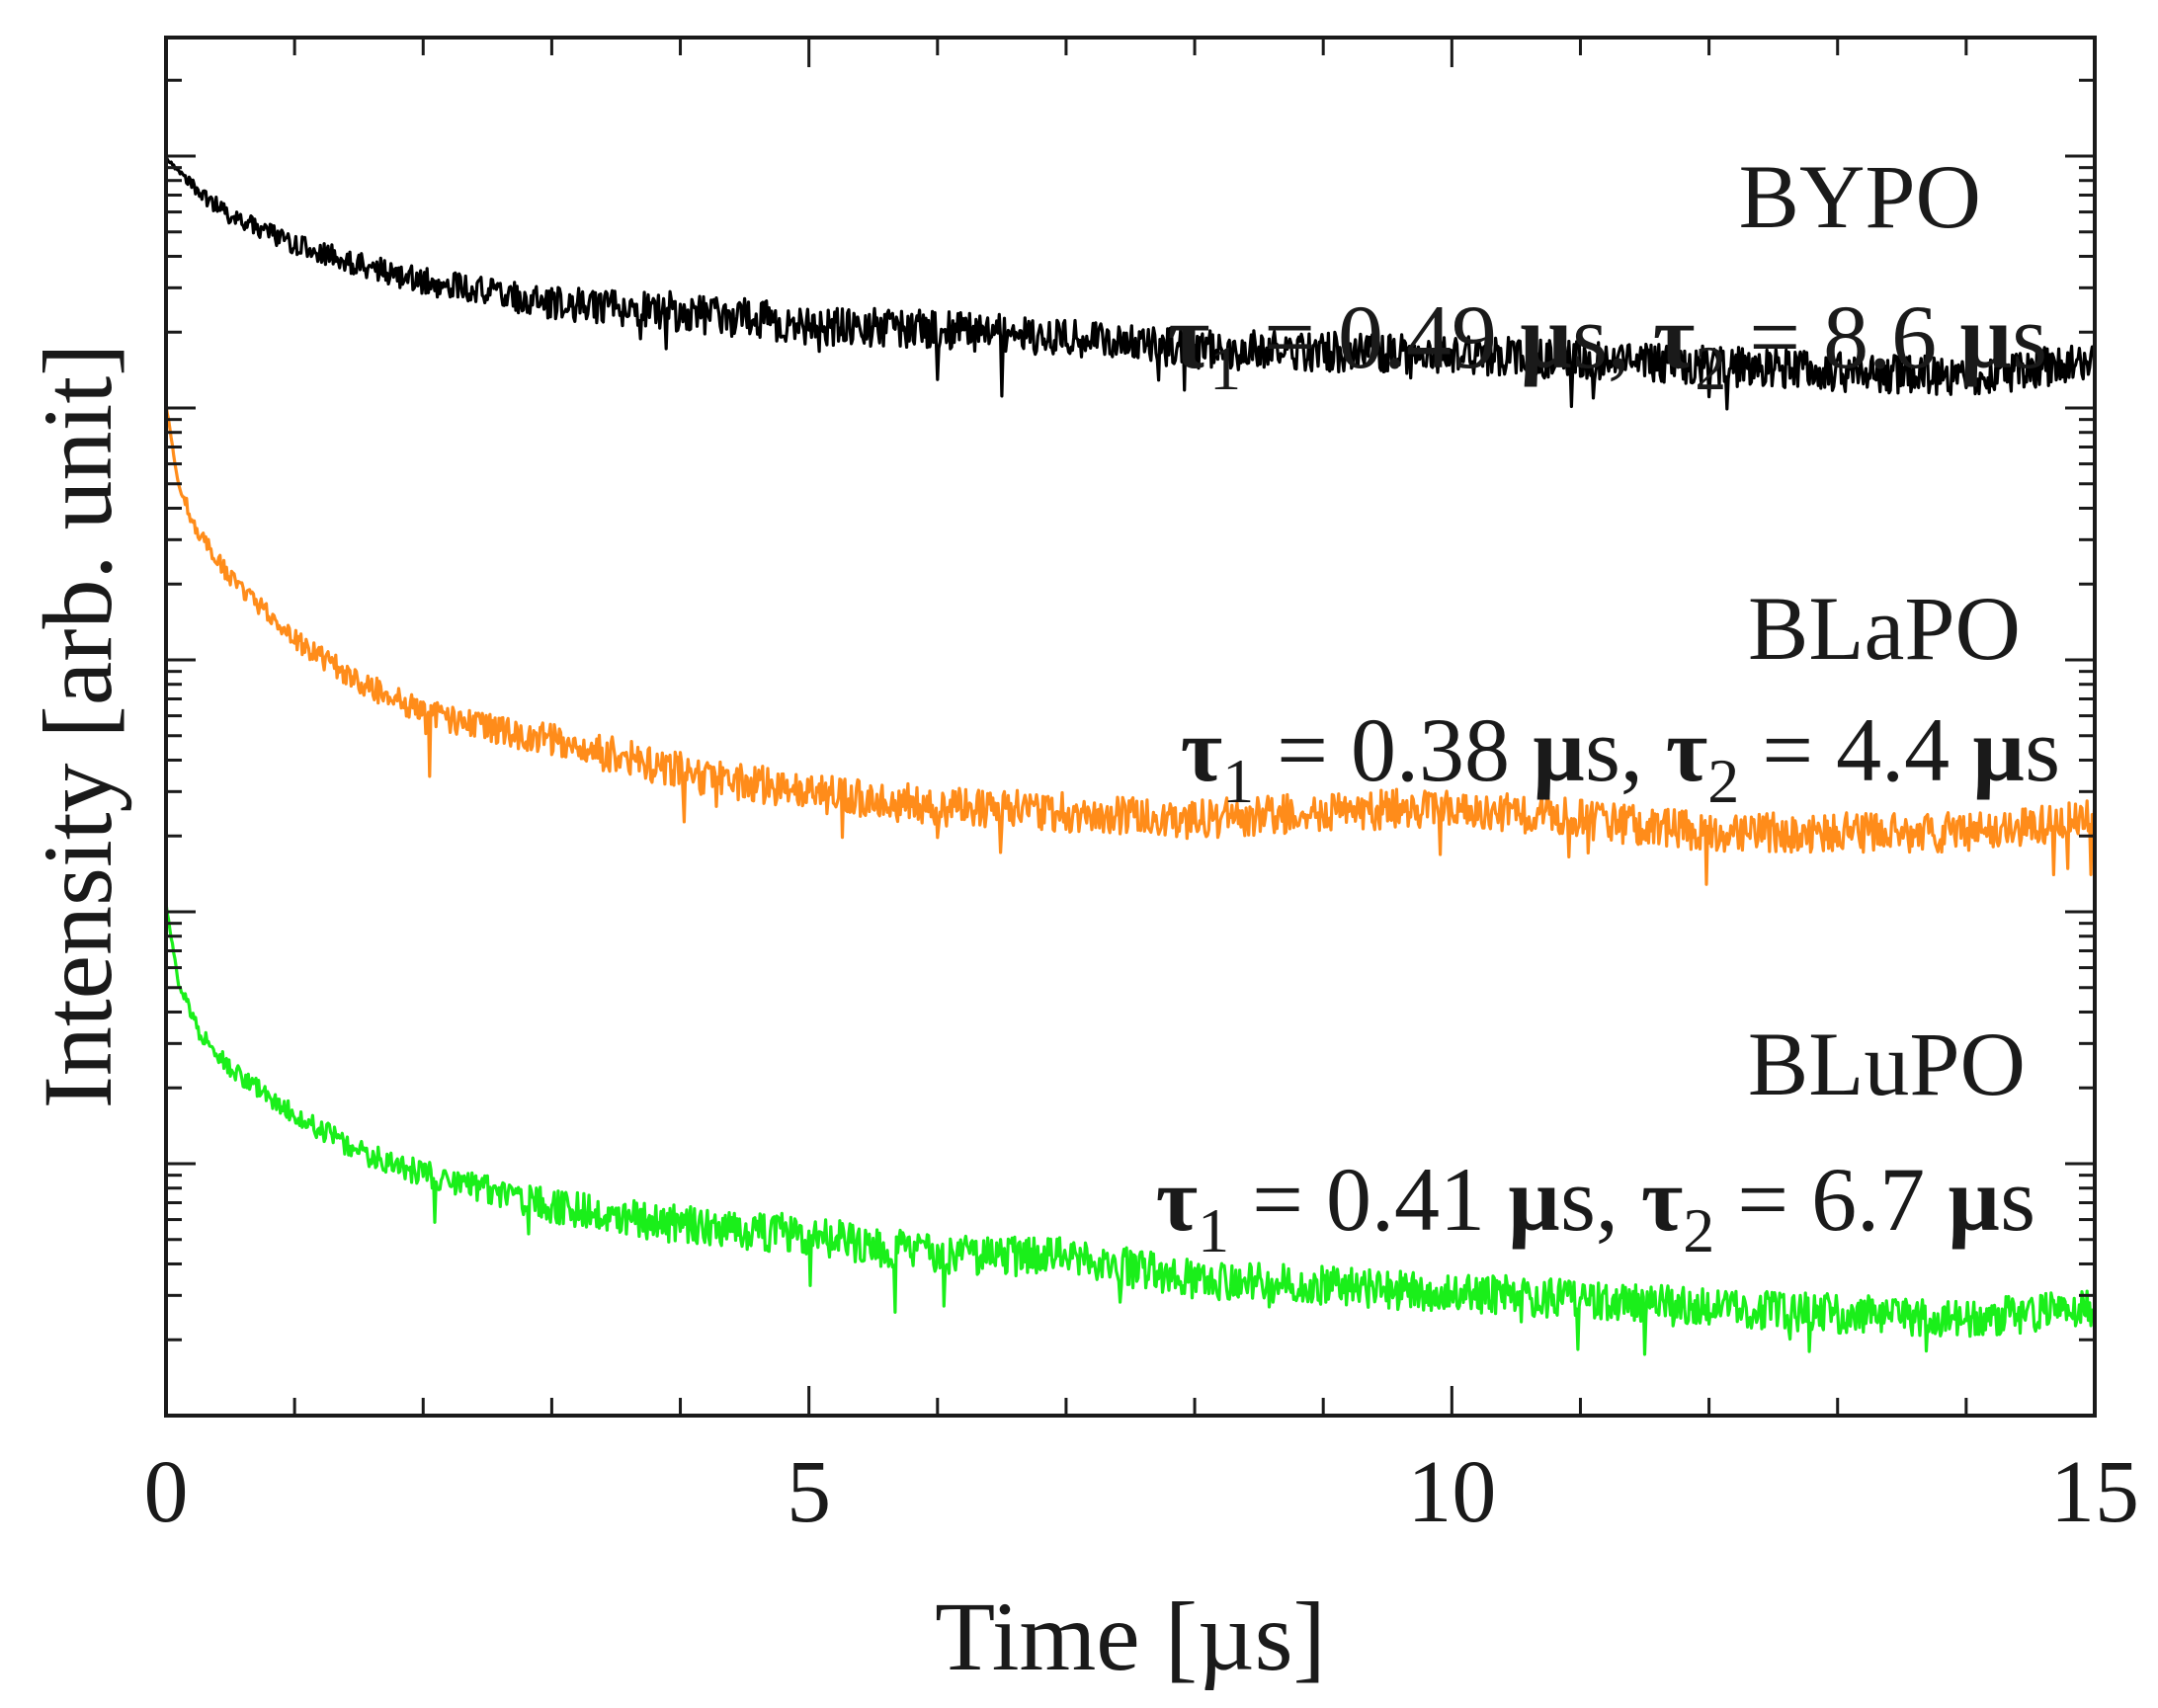 The height and width of the screenshot is (1708, 2158). I want to click on y-axis-title: Intensity [arb. unit], so click(77, 726).